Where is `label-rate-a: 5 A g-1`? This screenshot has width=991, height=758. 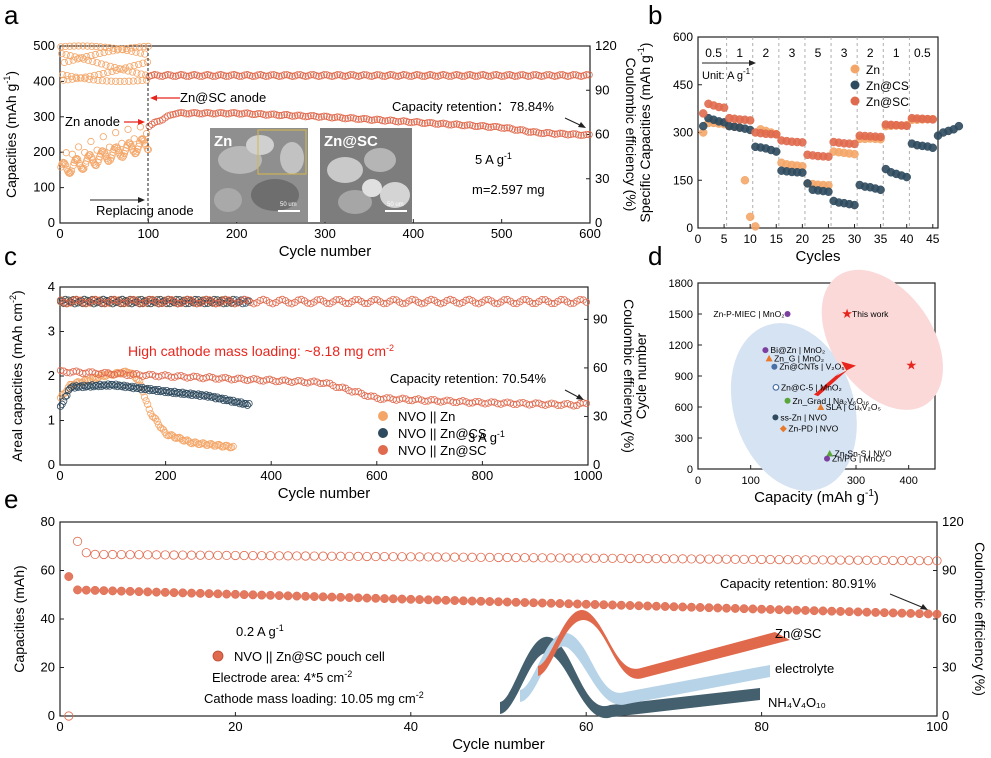 label-rate-a: 5 A g-1 is located at coordinates (493, 159).